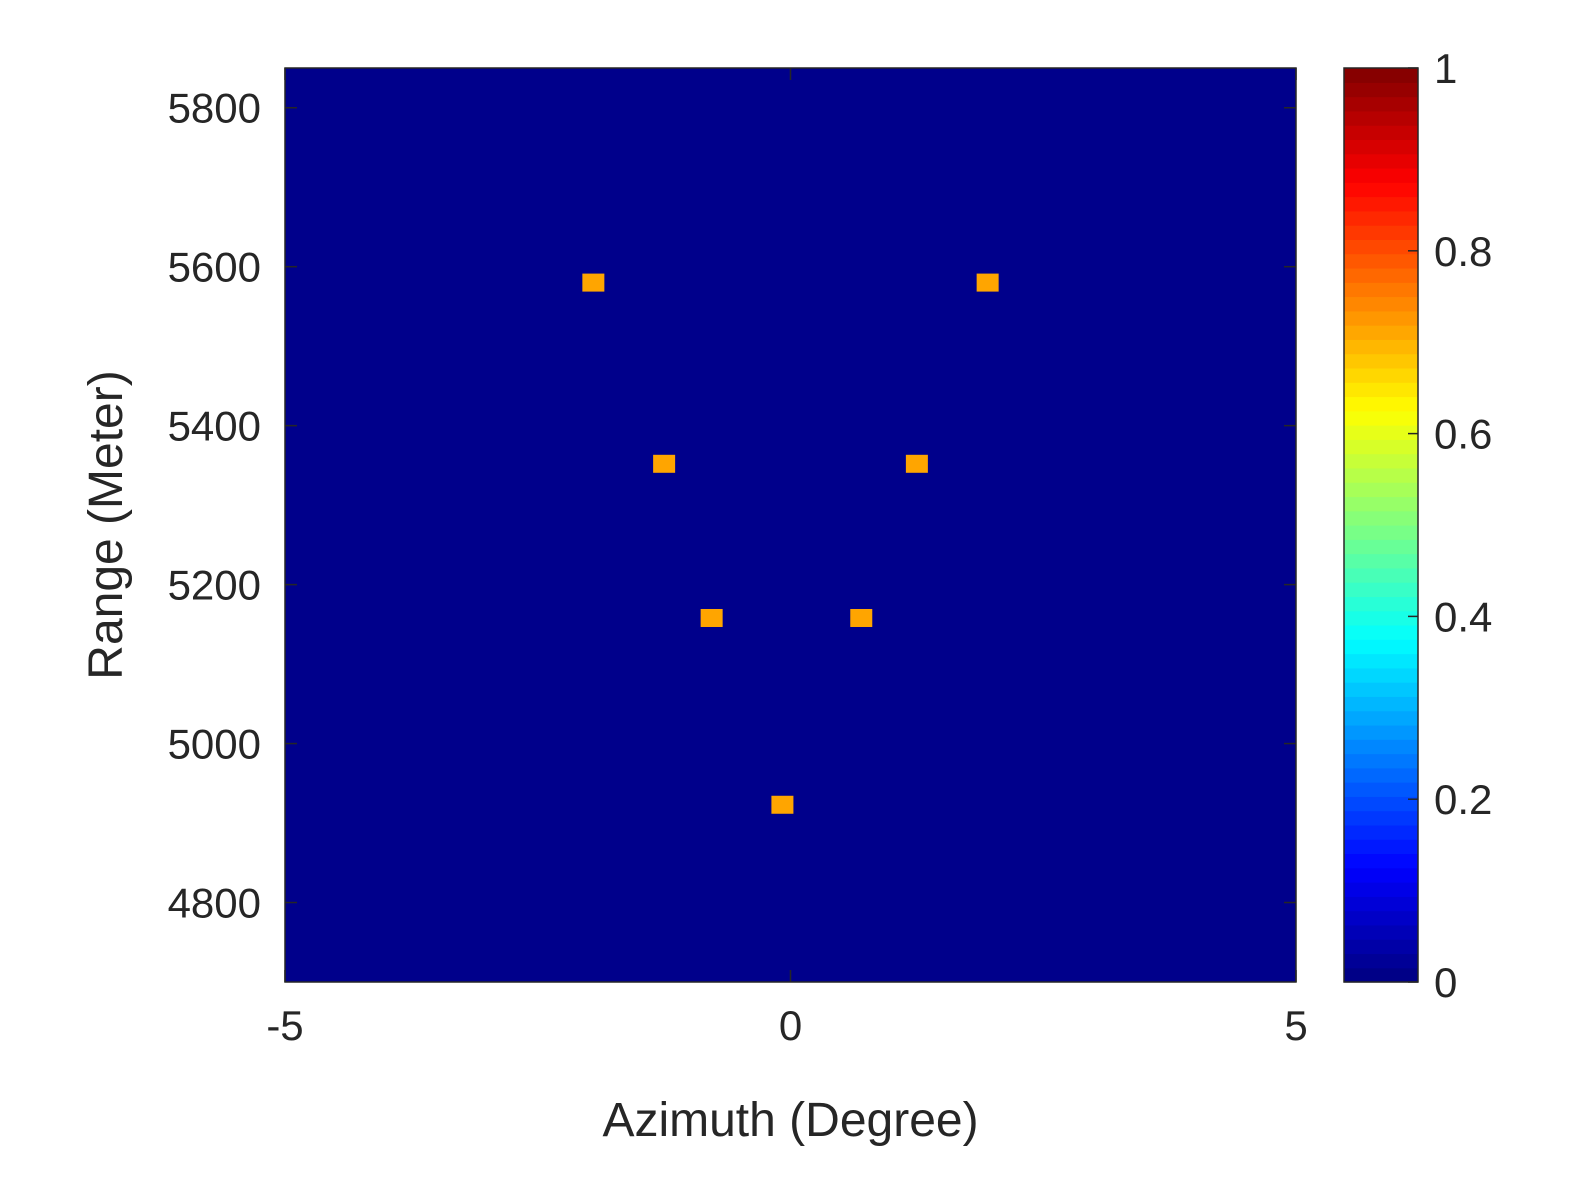  Describe the element at coordinates (790, 1025) in the screenshot. I see `x-tick-label: 0` at that location.